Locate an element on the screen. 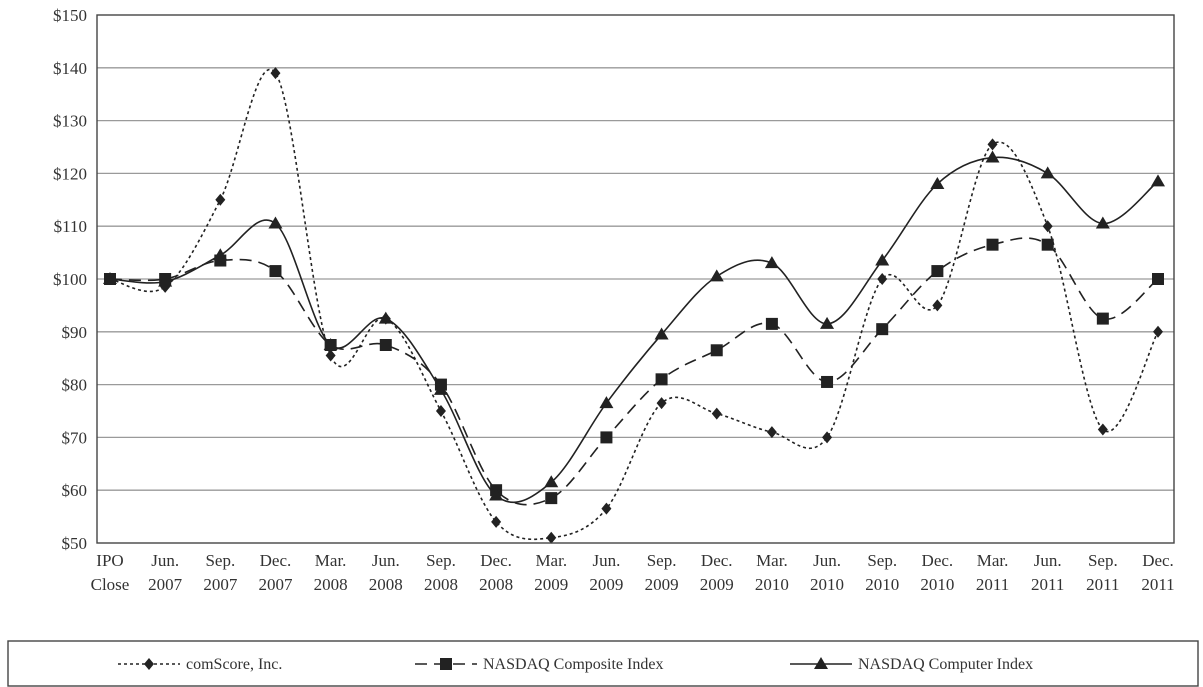 The width and height of the screenshot is (1203, 687). x-tick-label: Dec. 2010 is located at coordinates (937, 572).